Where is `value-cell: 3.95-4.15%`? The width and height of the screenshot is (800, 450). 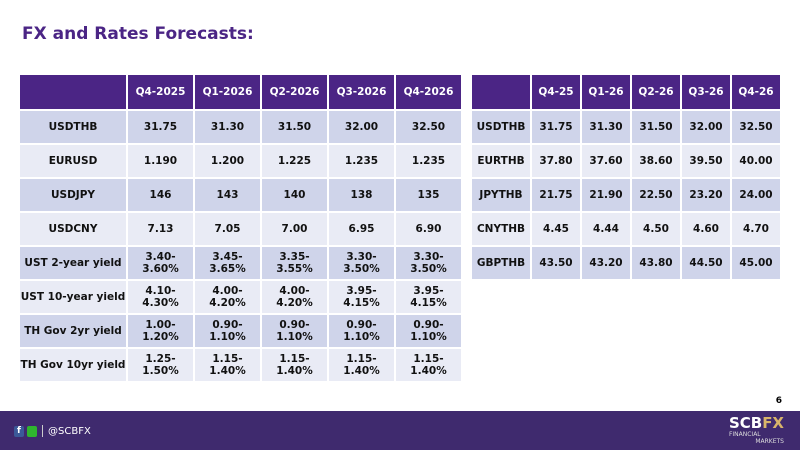
value-cell: 3.95-4.15% is located at coordinates (428, 297).